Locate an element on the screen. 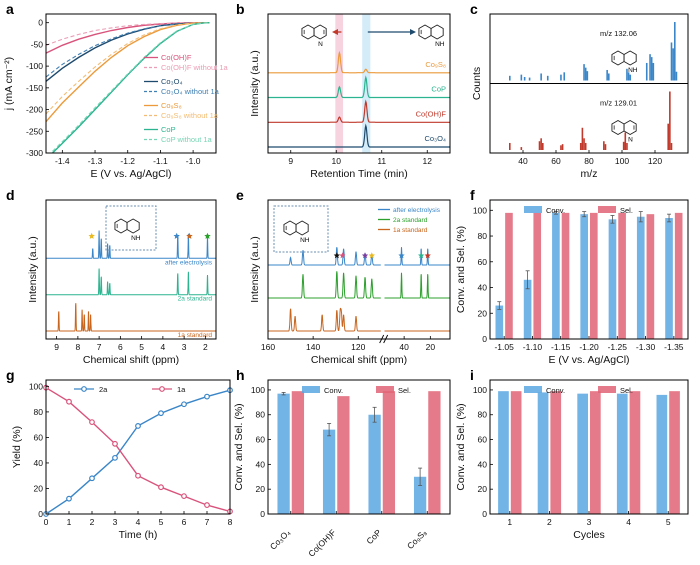  x-tick-label: 3 is located at coordinates (184, 347).